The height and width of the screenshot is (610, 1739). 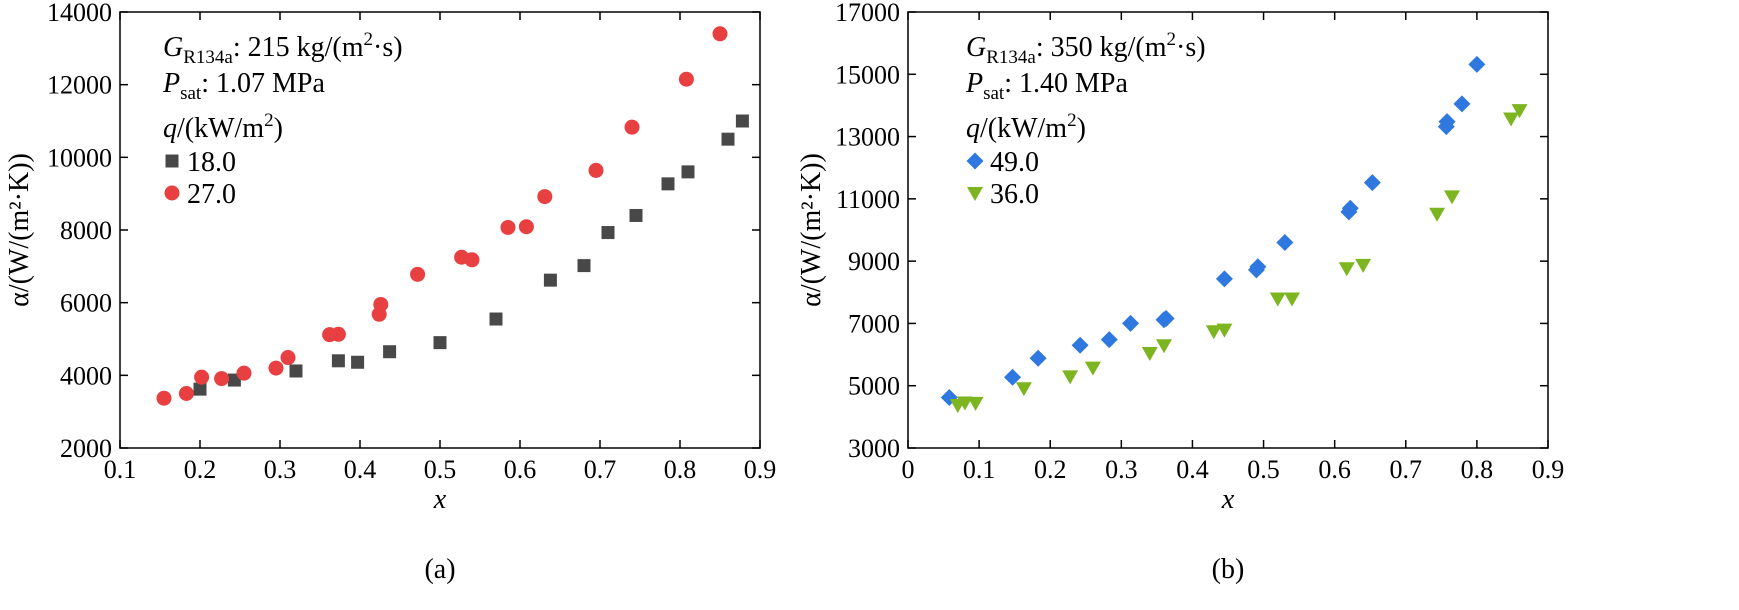 I want to click on y-tick-label: 12000, so click(x=79, y=85).